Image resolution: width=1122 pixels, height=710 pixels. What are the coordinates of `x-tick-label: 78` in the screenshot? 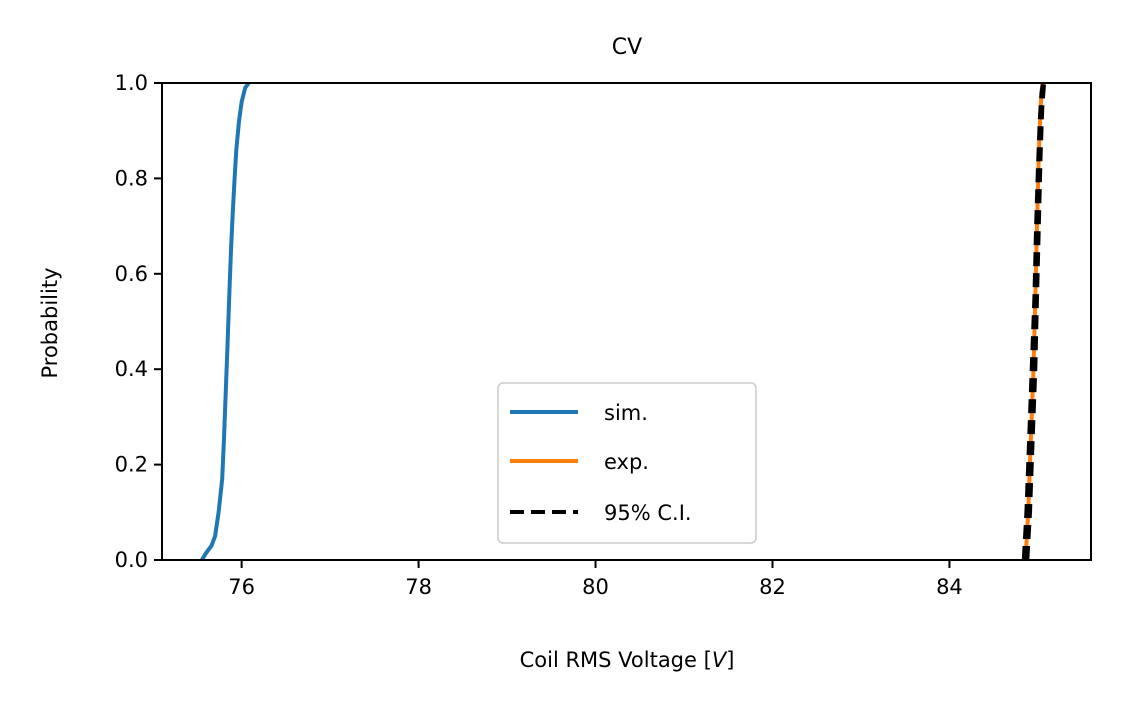 It's located at (418, 587).